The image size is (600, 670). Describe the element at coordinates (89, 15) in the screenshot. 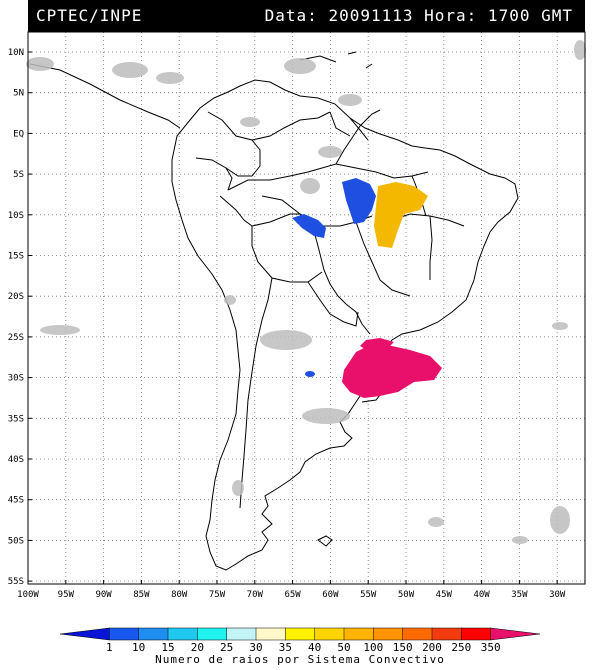

I see `source-label: CPTEC/INPE` at that location.